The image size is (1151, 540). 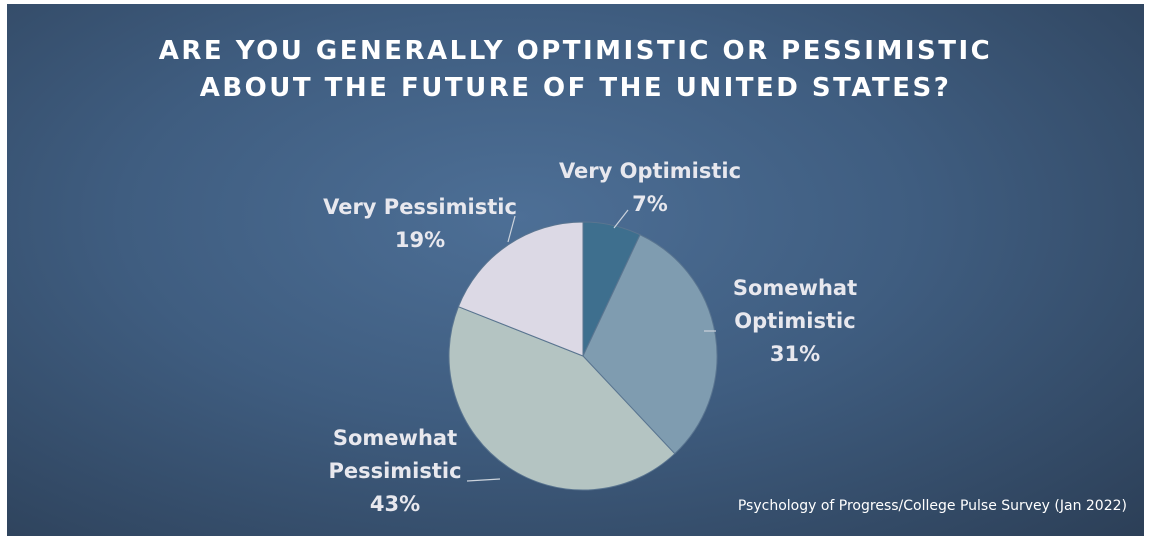 I want to click on slice-label: Very Optimistic 7%, so click(x=650, y=188).